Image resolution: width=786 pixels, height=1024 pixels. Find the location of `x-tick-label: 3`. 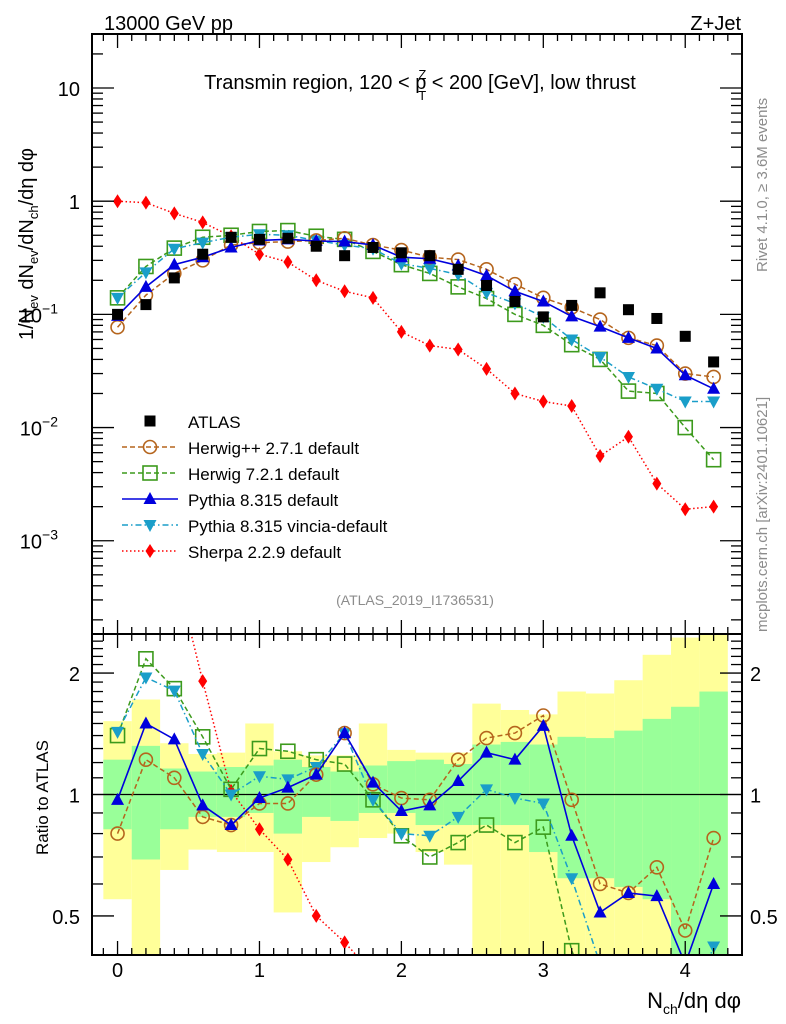

x-tick-label: 3 is located at coordinates (543, 971).